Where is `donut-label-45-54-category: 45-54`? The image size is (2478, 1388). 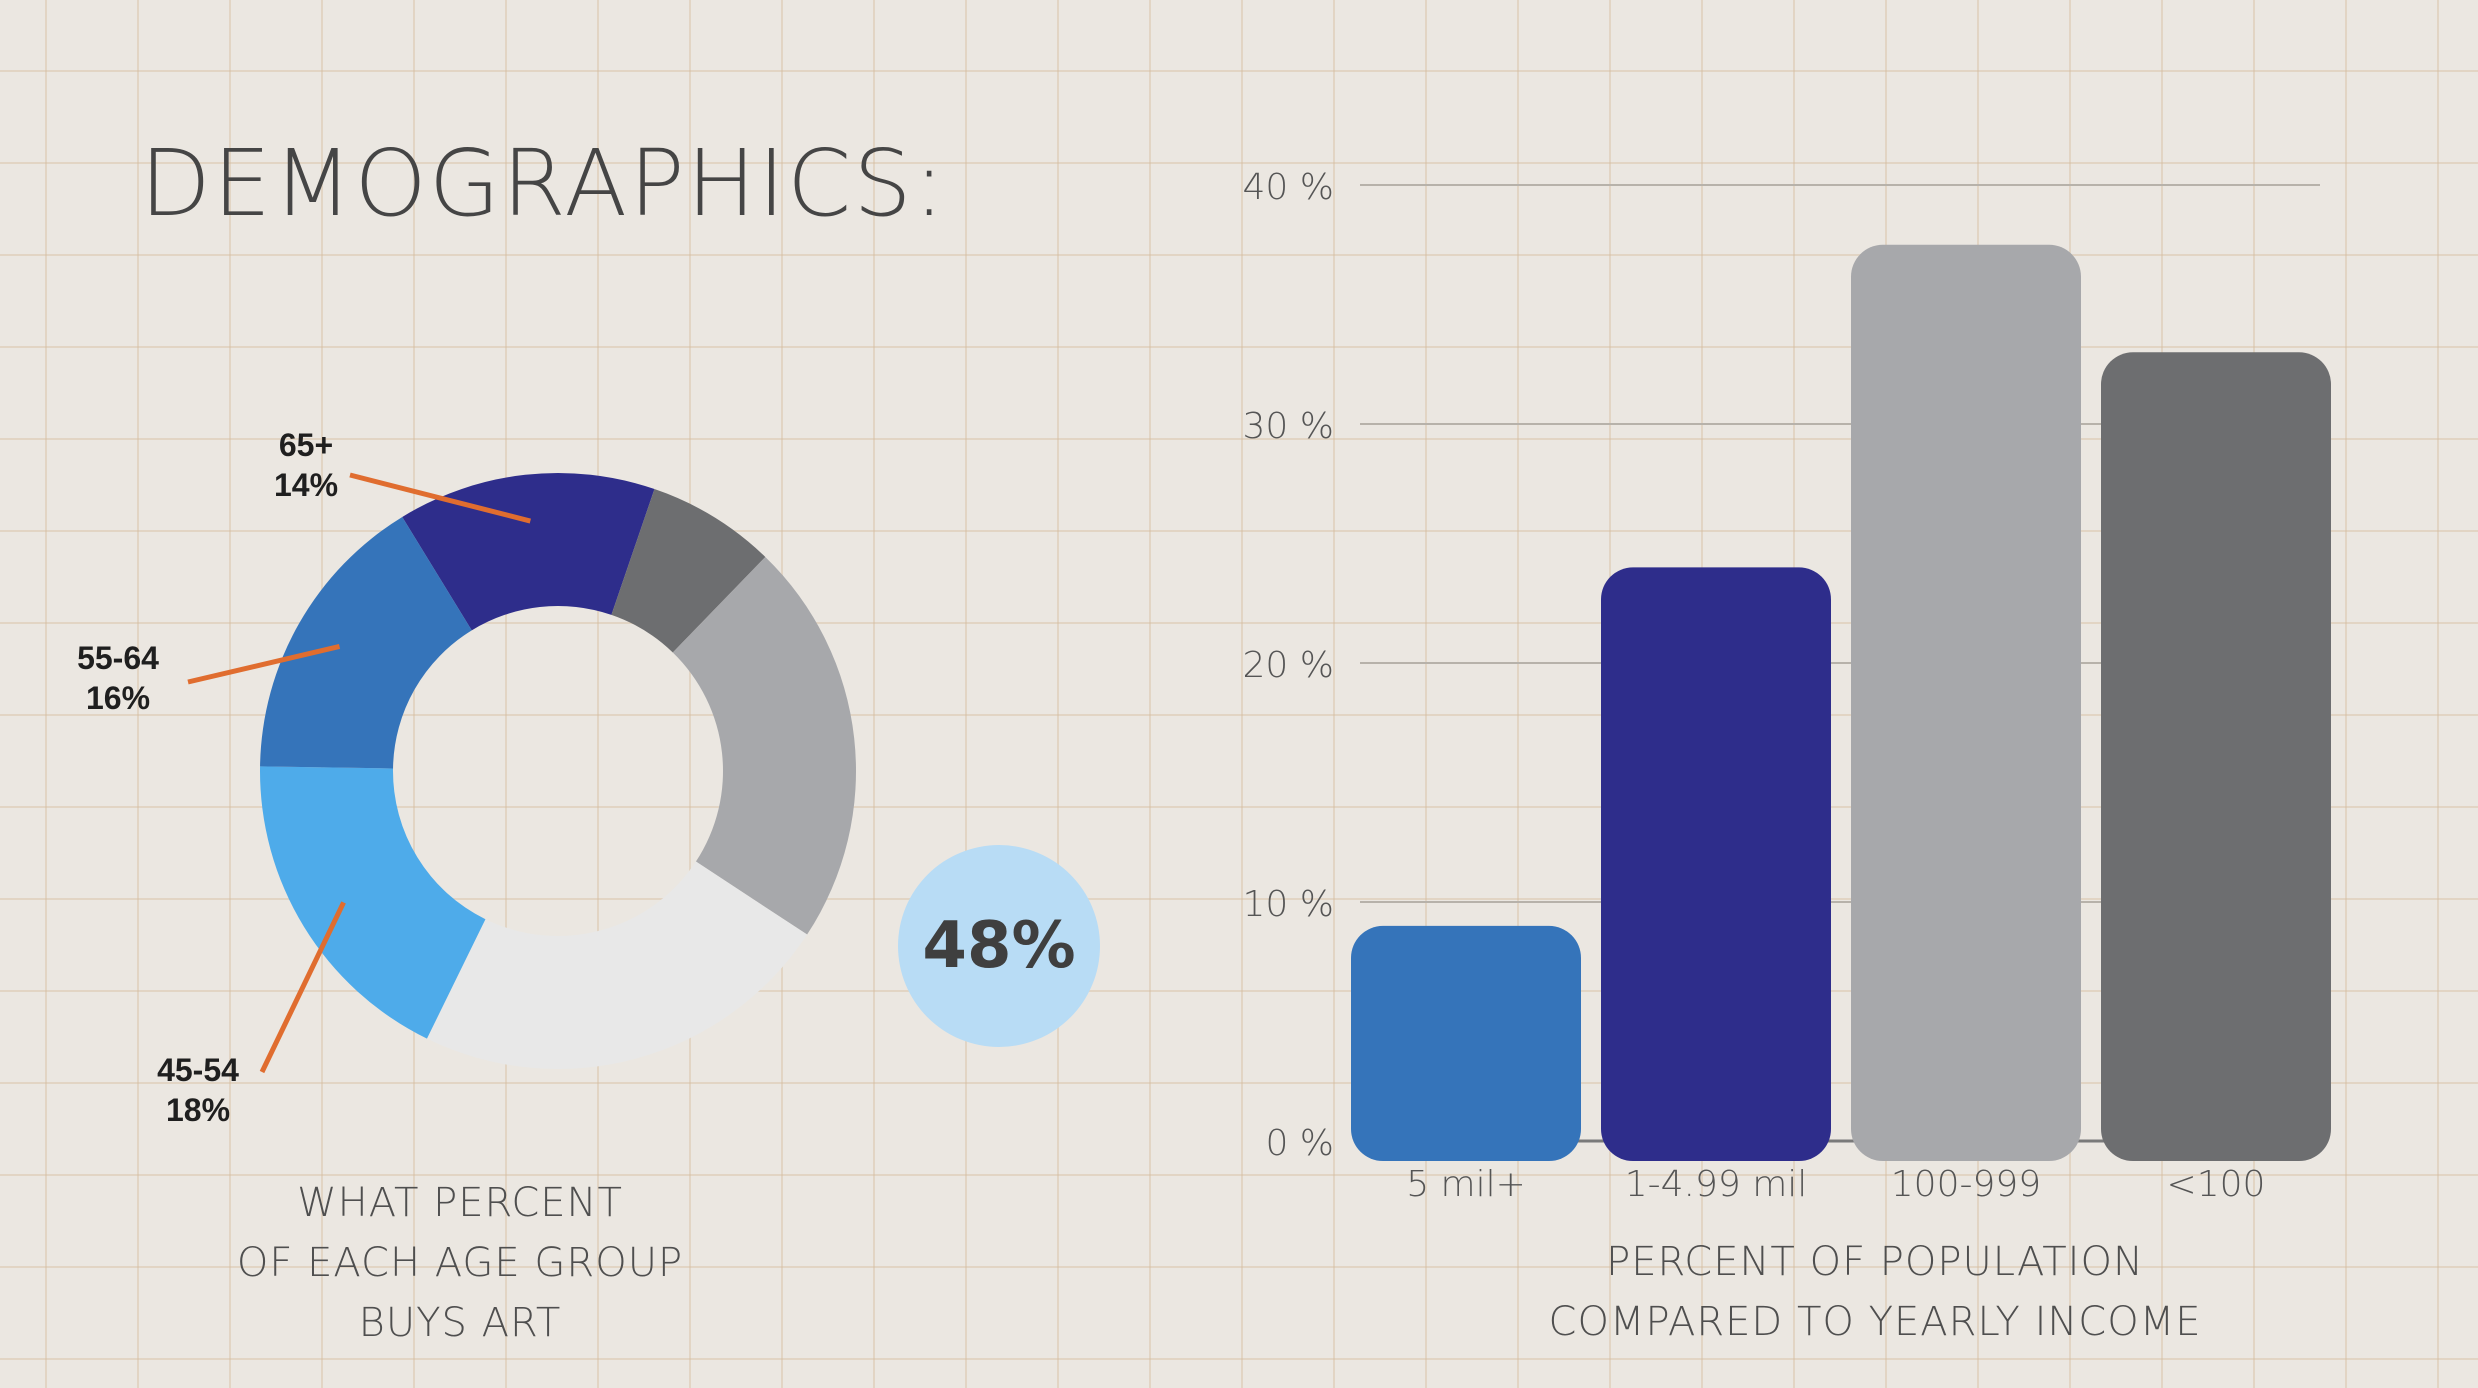 donut-label-45-54-category: 45-54 is located at coordinates (198, 1070).